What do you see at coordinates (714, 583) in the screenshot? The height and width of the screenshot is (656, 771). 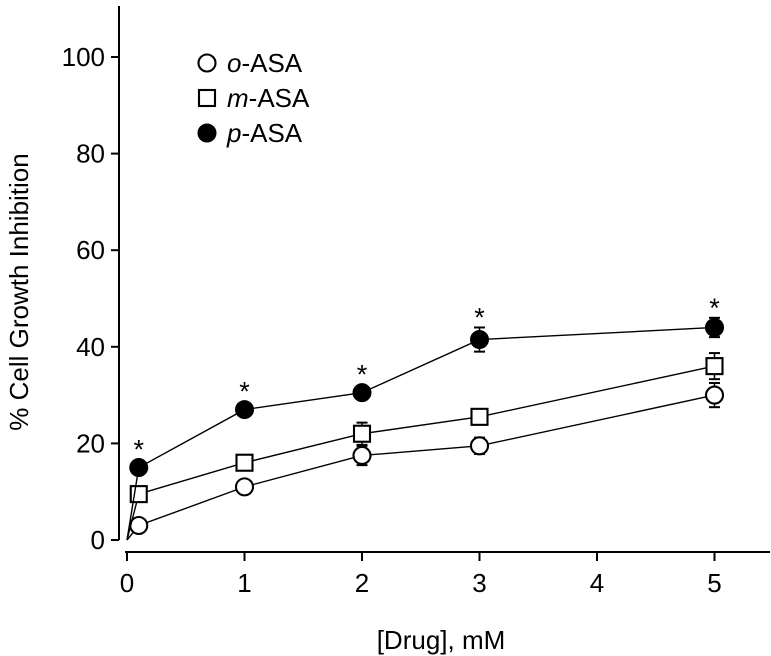 I see `x-tick-label: 5` at bounding box center [714, 583].